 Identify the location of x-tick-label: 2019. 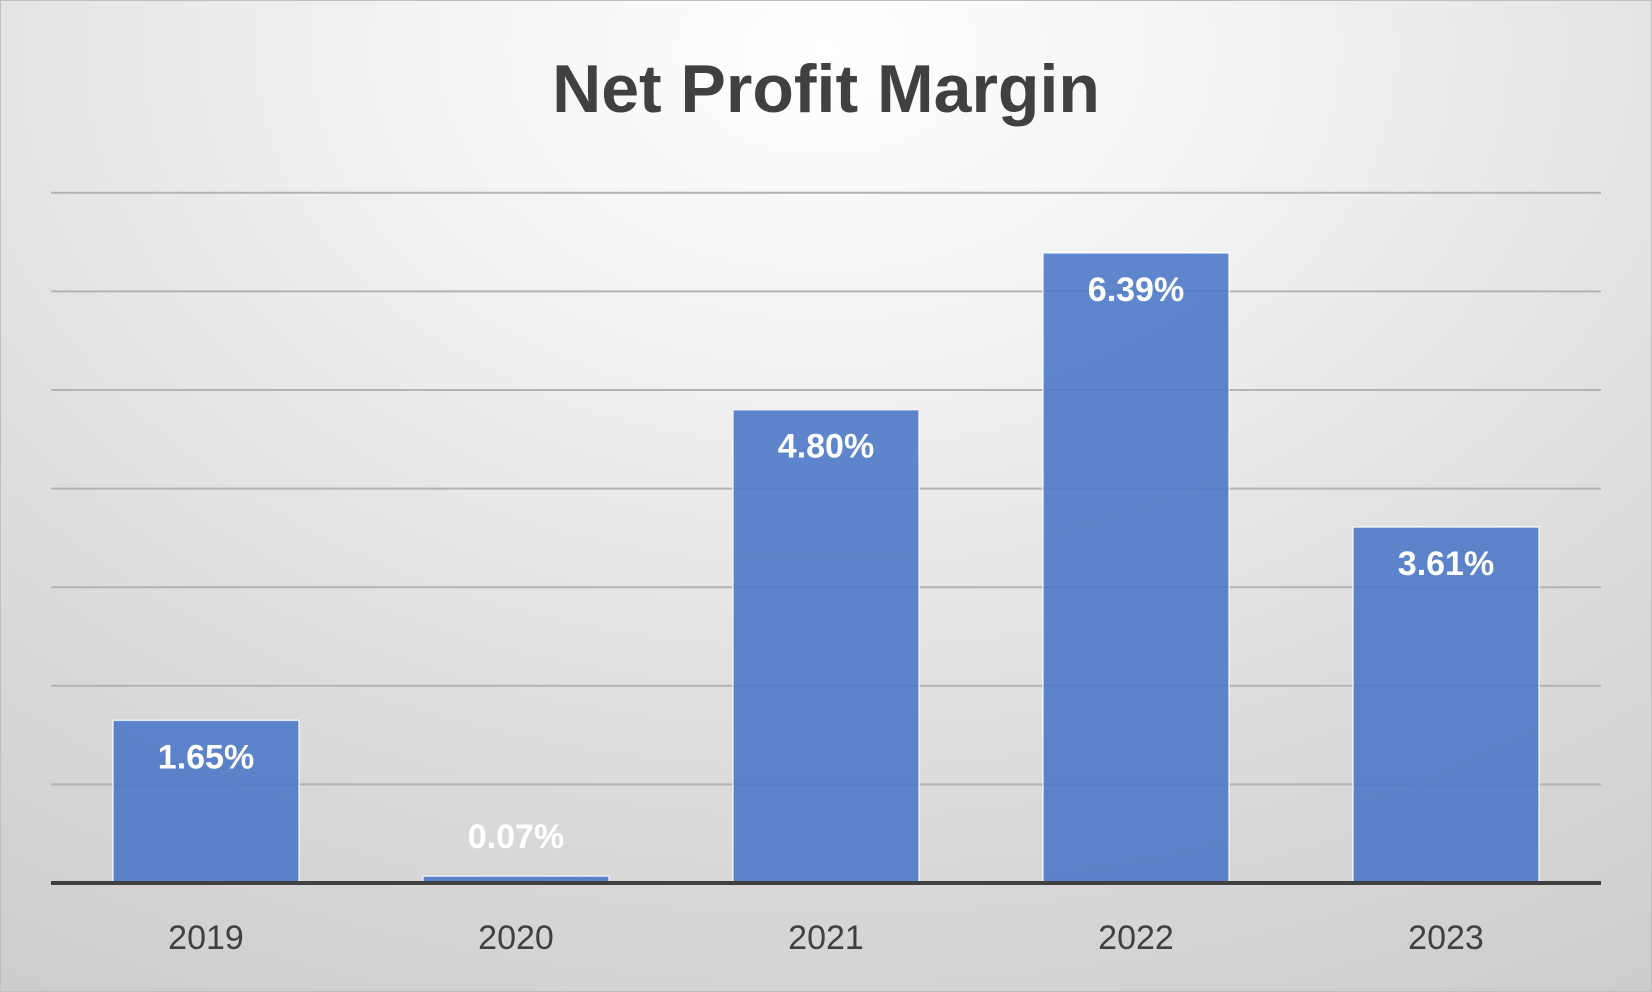
(206, 938).